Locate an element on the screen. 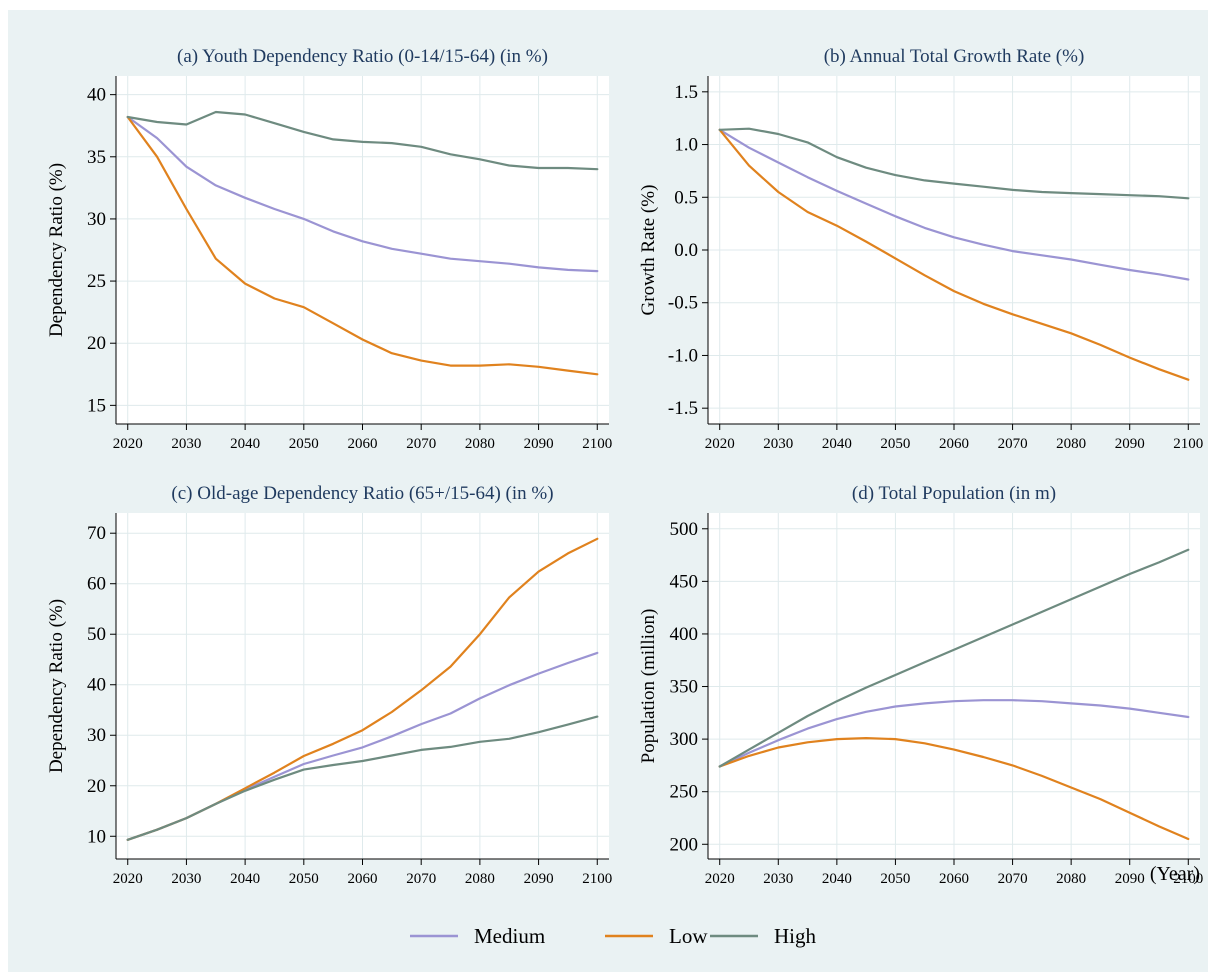  y-tick-label: 1.0 is located at coordinates (686, 145).